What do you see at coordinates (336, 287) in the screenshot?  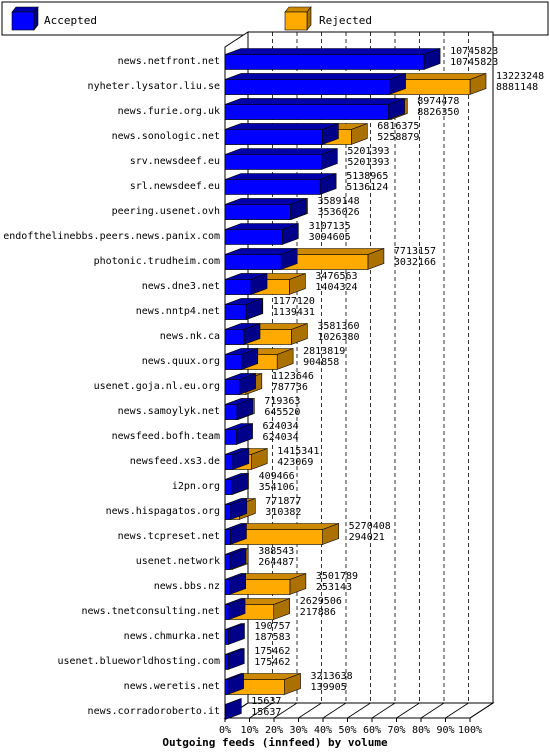 I see `value-label-accepted: 1404324` at bounding box center [336, 287].